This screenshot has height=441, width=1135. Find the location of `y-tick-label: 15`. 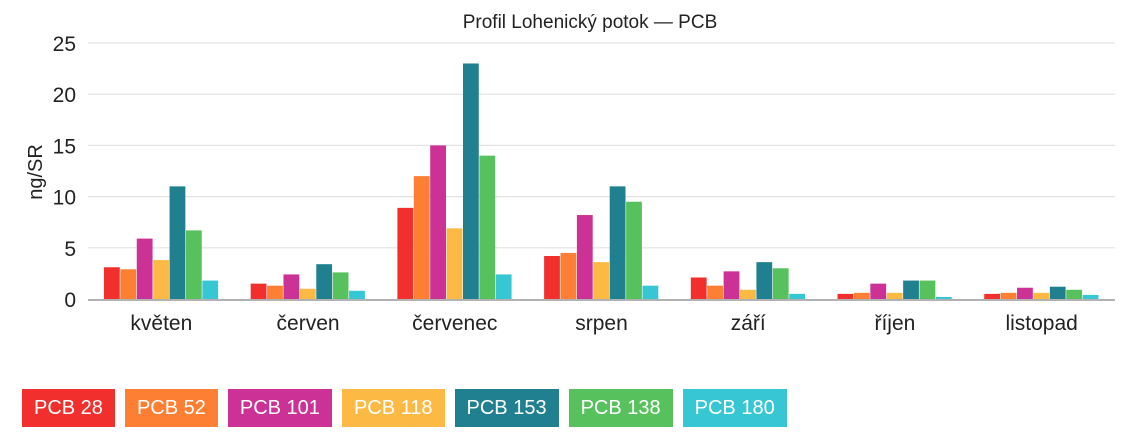

y-tick-label: 15 is located at coordinates (64, 146).